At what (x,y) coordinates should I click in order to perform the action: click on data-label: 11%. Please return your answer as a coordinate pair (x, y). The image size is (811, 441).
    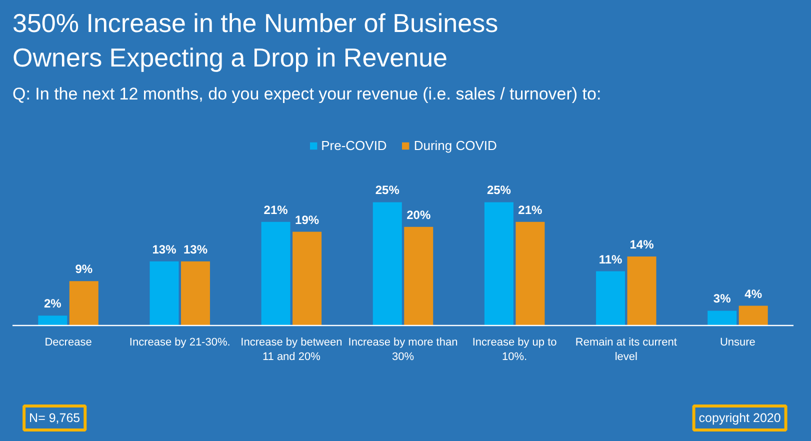
    Looking at the image, I should click on (610, 259).